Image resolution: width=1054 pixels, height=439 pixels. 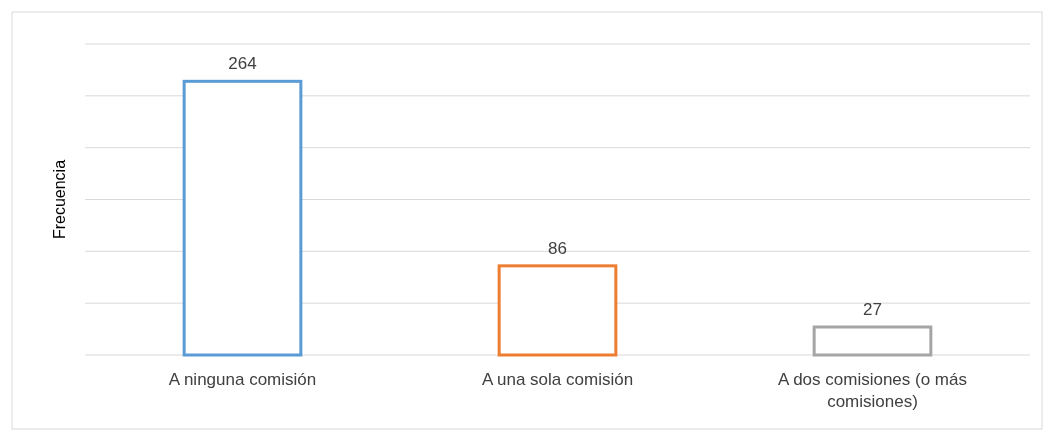 What do you see at coordinates (59, 199) in the screenshot?
I see `y-axis-title: Frecuencia` at bounding box center [59, 199].